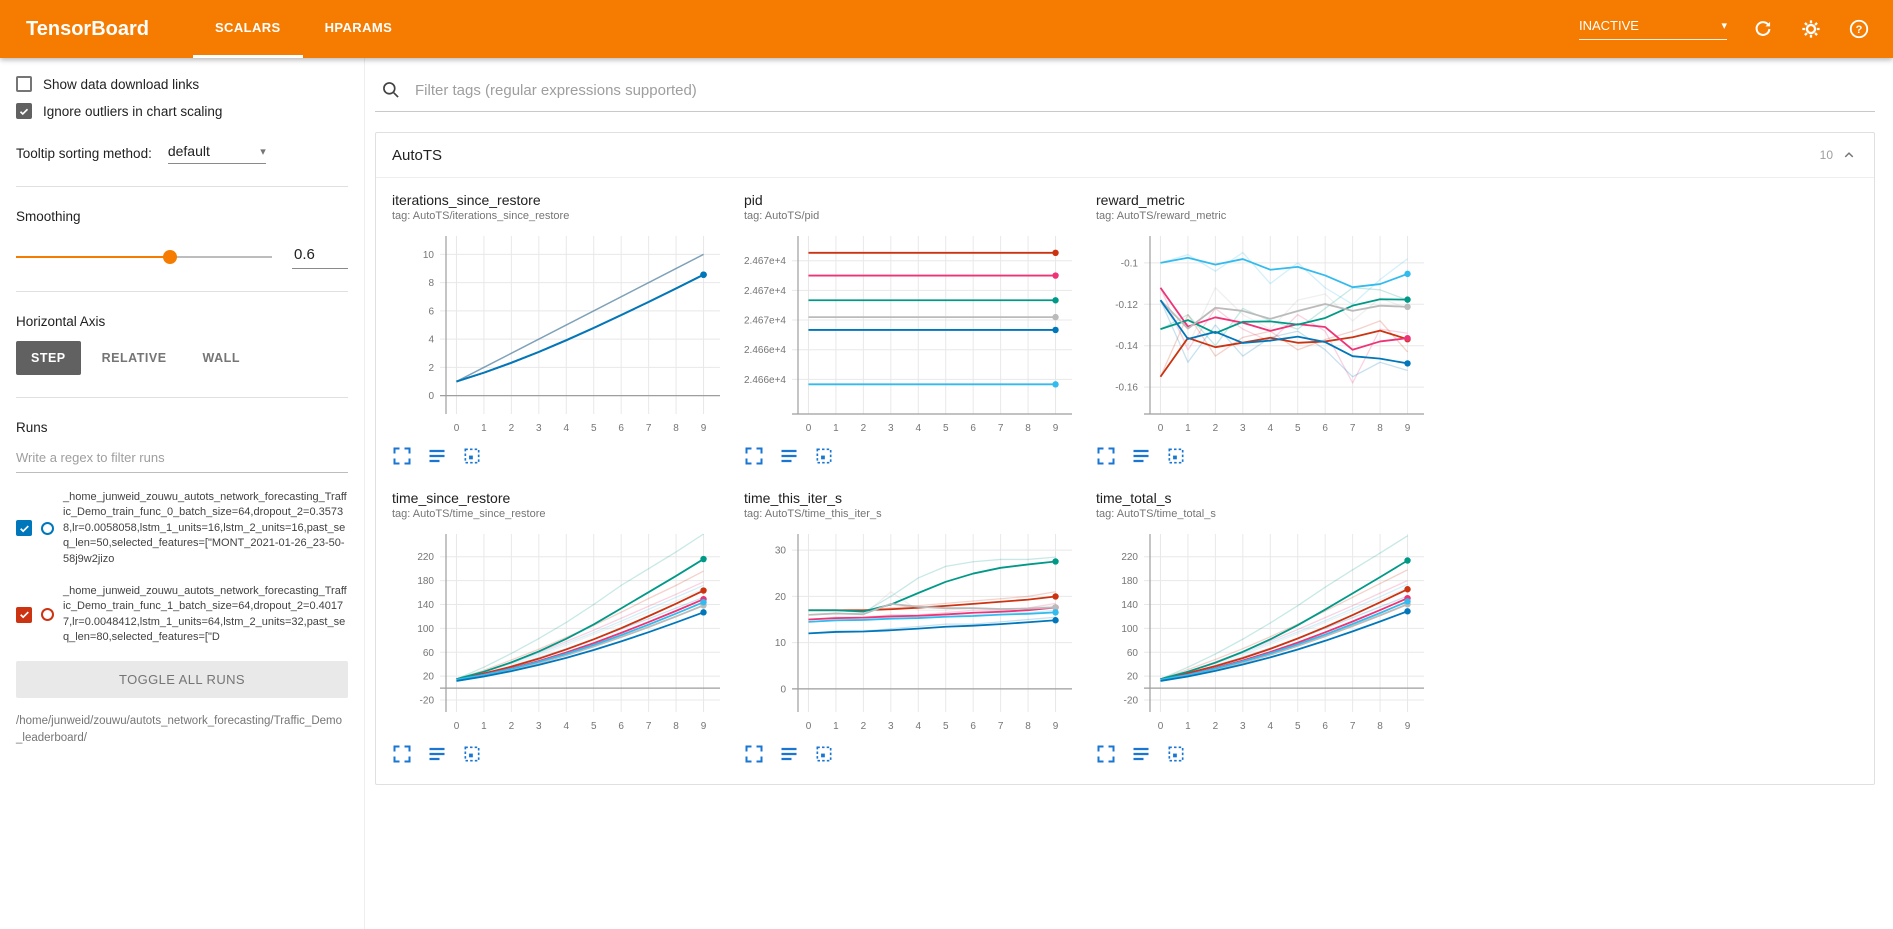 Image resolution: width=1893 pixels, height=929 pixels. What do you see at coordinates (912, 631) in the screenshot?
I see `chart-plot: 0 10 20 30 0 1 2 3 4 5 6 7 8 9` at bounding box center [912, 631].